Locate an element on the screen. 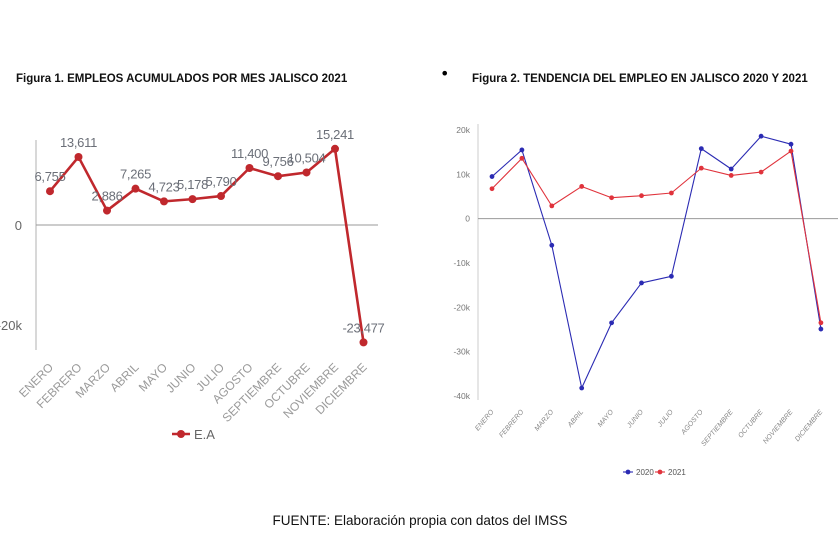 Image resolution: width=840 pixels, height=560 pixels. data-label: 2,886 is located at coordinates (106, 196).